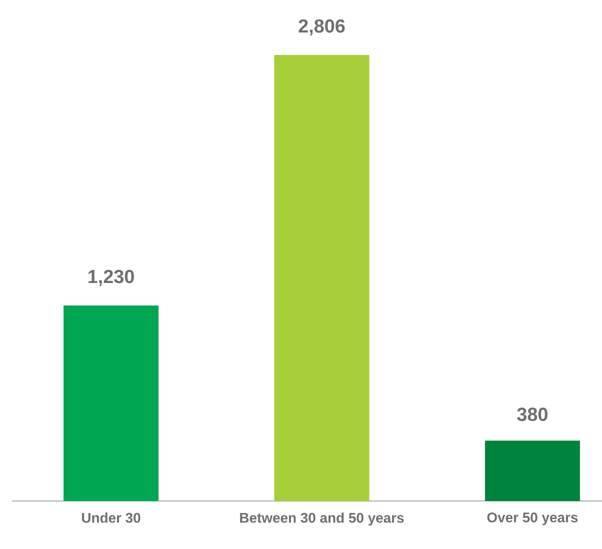  What do you see at coordinates (111, 278) in the screenshot?
I see `data-label: 1,230` at bounding box center [111, 278].